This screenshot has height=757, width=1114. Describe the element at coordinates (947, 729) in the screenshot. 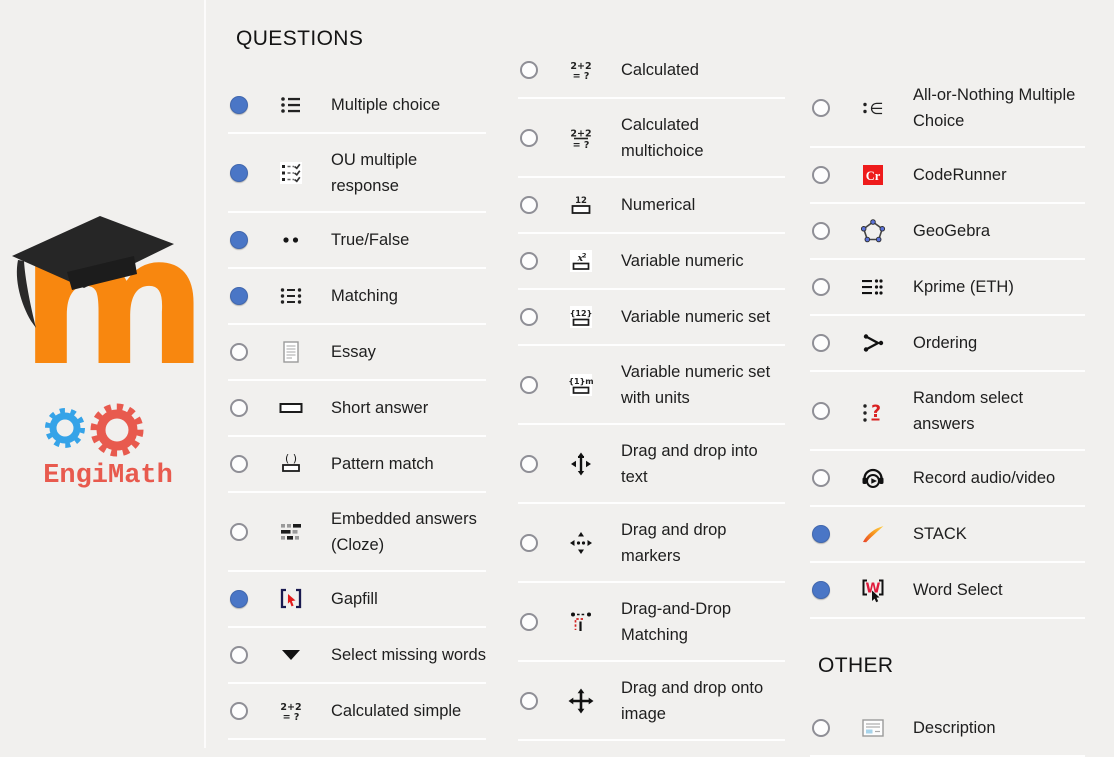

I see `question-type-row-description: Description` at that location.